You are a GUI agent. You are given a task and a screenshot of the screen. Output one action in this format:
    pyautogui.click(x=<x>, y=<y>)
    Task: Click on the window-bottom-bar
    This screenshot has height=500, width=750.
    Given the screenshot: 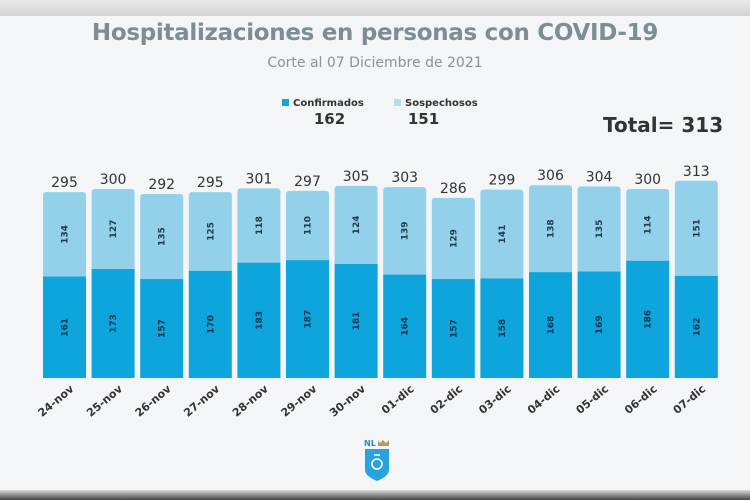 What is the action you would take?
    pyautogui.click(x=375, y=495)
    